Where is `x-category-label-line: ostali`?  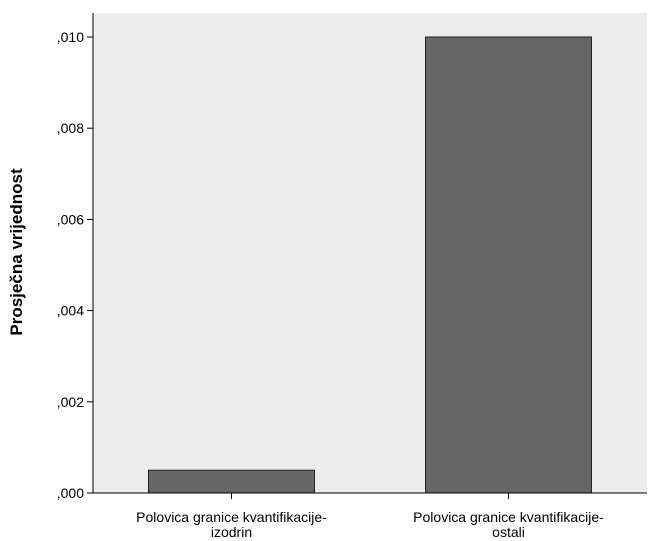
x-category-label-line: ostali is located at coordinates (508, 532).